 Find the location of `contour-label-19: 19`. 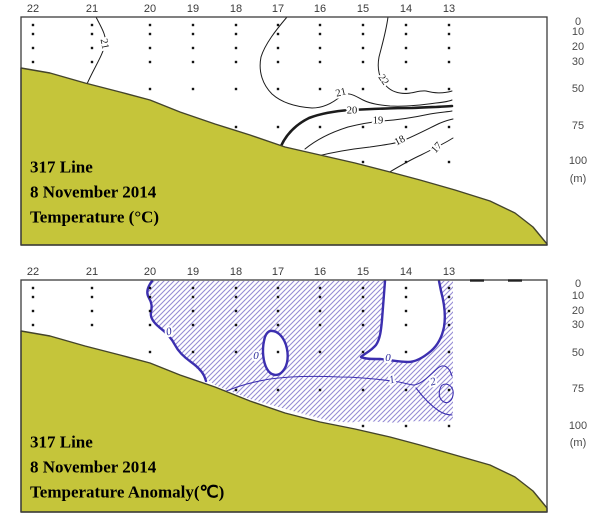

contour-label-19: 19 is located at coordinates (378, 121).